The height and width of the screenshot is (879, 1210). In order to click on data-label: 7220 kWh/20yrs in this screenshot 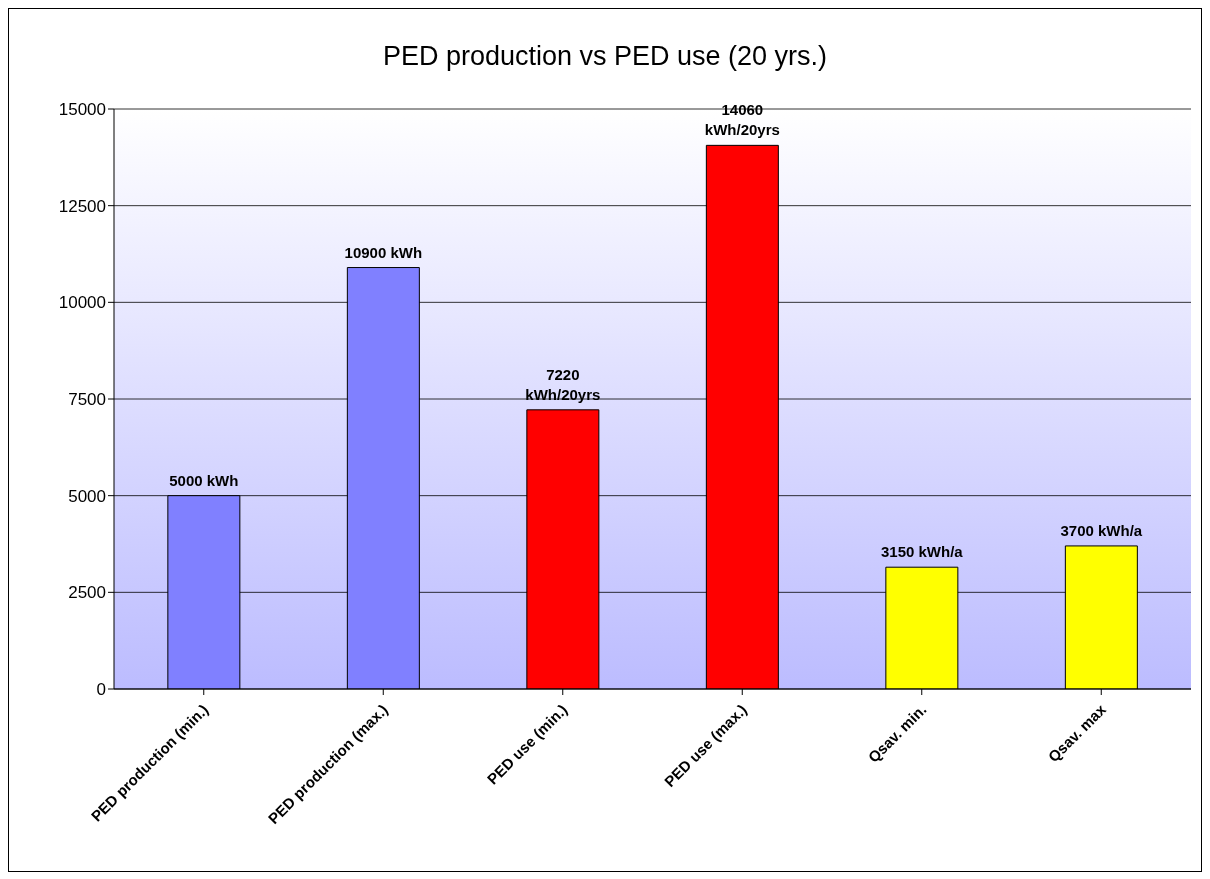, I will do `click(563, 384)`.